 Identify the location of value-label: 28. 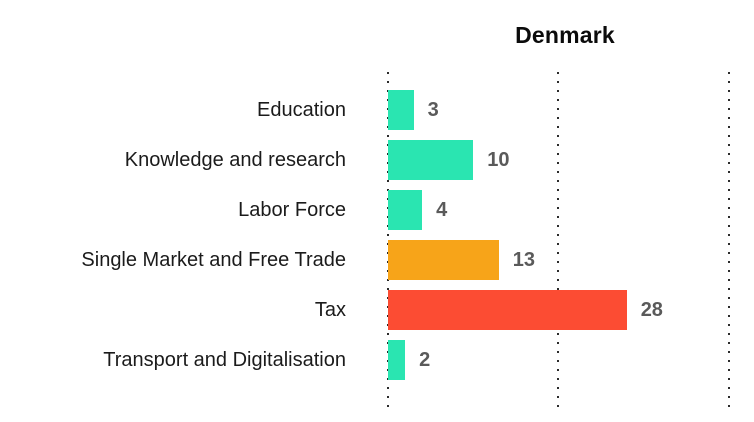
(651, 309).